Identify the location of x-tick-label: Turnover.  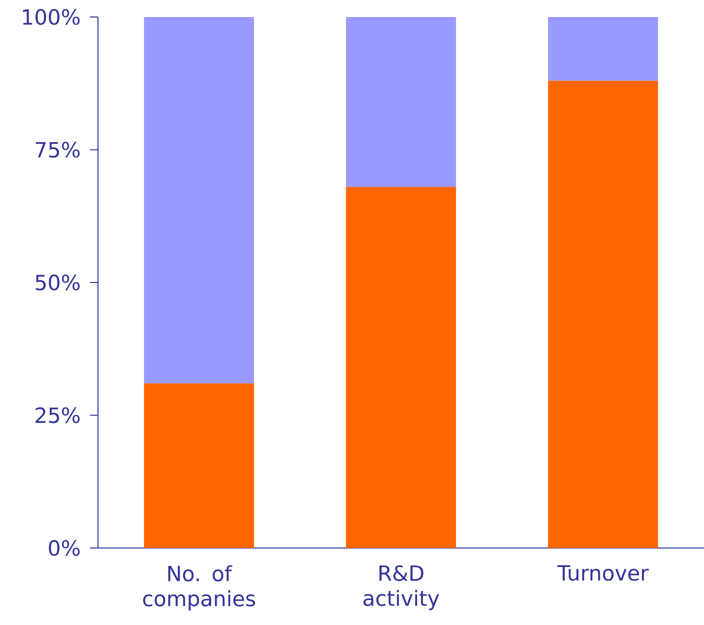
(603, 573).